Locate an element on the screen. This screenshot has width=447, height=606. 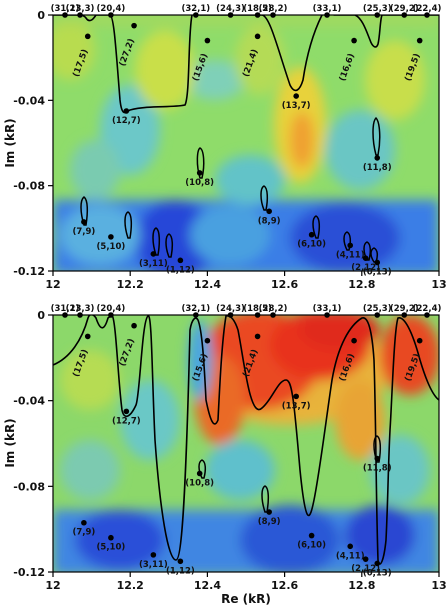
y-tick-label: -0.04 is located at coordinates (29, 100).